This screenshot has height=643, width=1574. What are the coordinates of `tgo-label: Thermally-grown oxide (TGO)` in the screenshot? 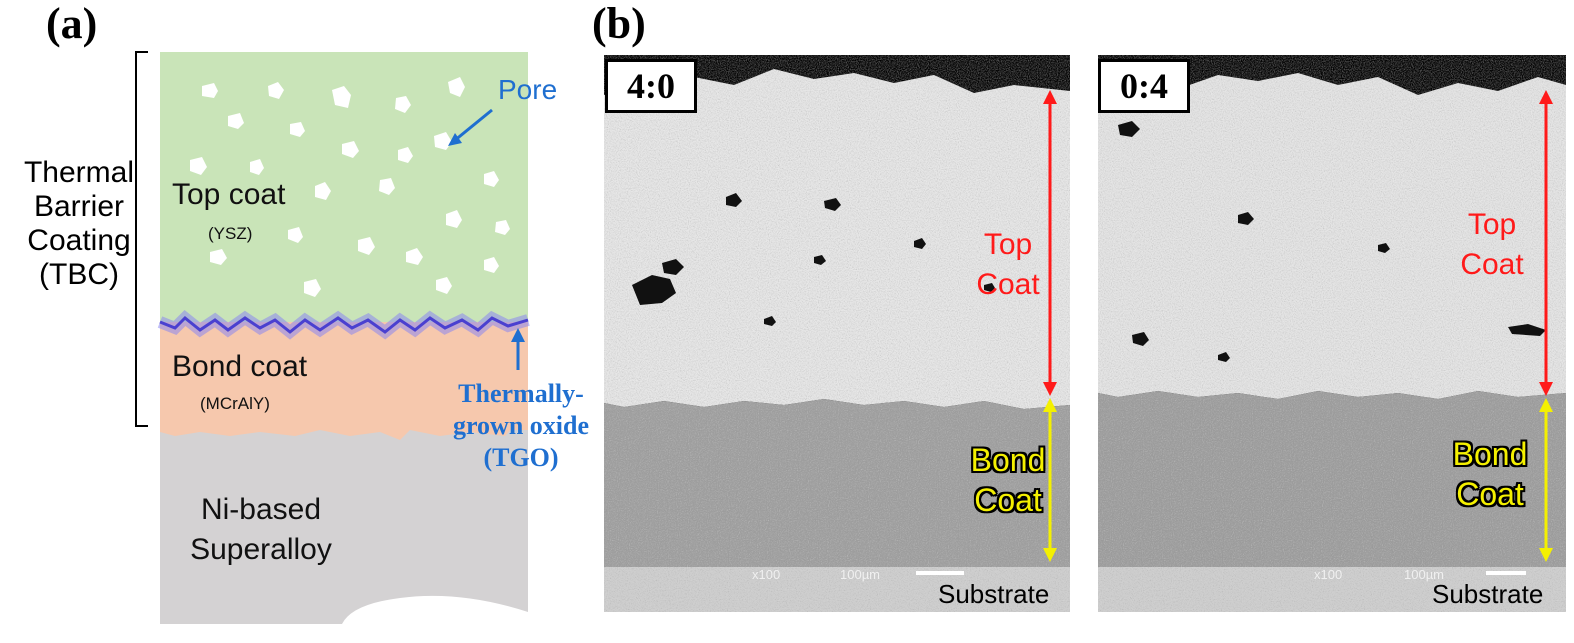 It's located at (521, 425).